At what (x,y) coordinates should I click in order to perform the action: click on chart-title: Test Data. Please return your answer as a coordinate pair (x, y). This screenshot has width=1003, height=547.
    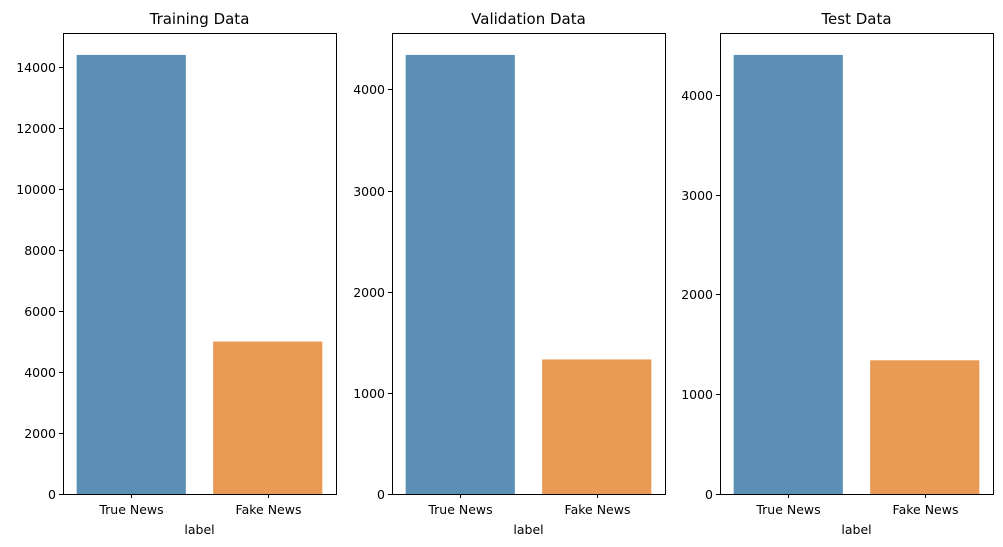
    Looking at the image, I should click on (855, 19).